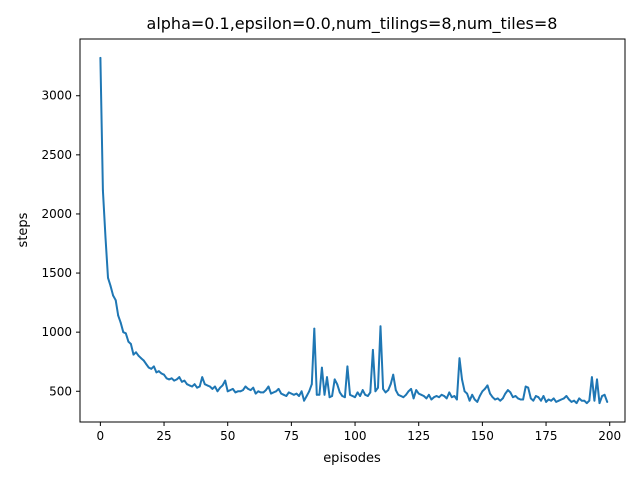  Describe the element at coordinates (609, 436) in the screenshot. I see `x-tick-label: 200` at that location.